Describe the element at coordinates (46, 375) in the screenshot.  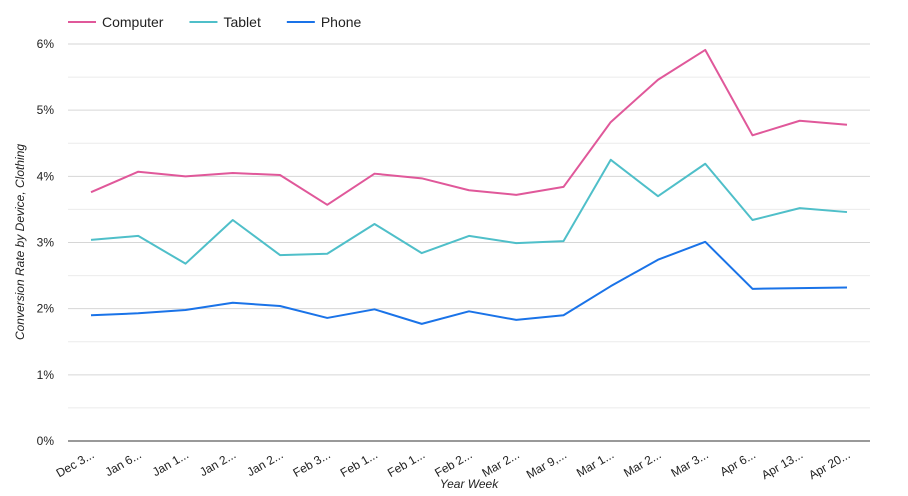
I see `y-tick-label: 1%` at that location.